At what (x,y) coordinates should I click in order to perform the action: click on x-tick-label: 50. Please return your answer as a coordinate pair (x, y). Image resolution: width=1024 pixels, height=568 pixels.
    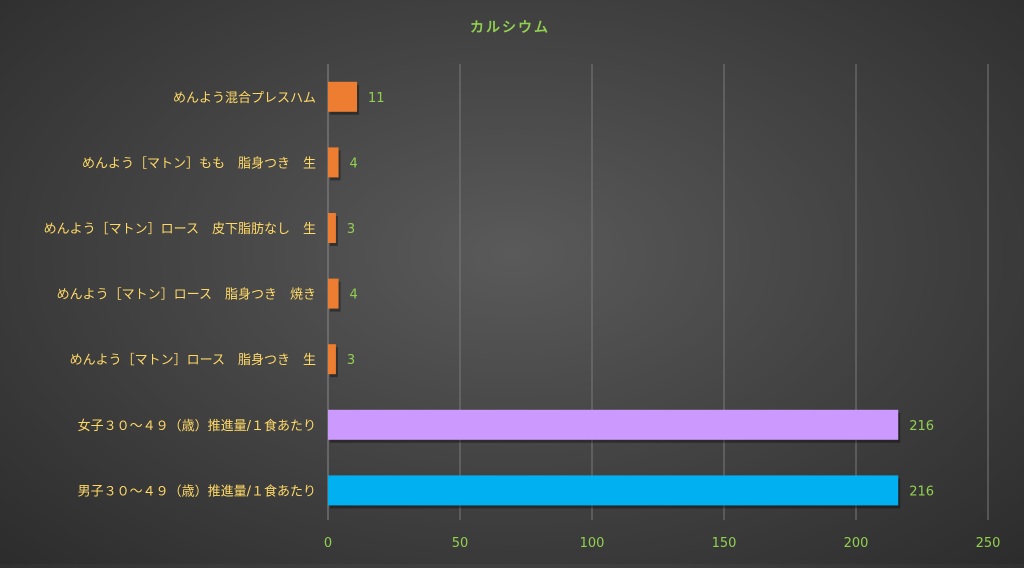
    Looking at the image, I should click on (460, 543).